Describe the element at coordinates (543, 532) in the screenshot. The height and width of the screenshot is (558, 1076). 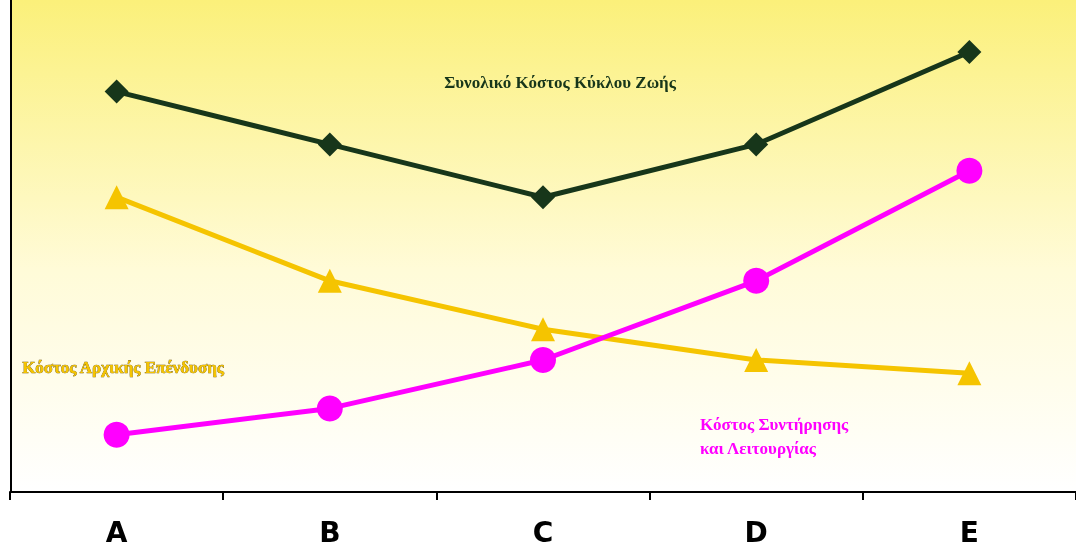
I see `x-tick-label: C` at that location.